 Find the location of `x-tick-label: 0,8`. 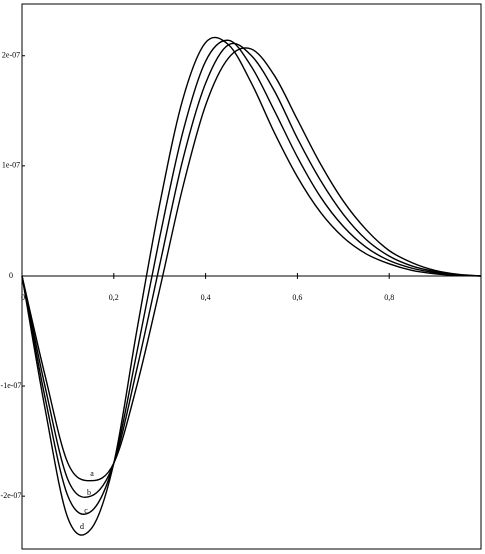

x-tick-label: 0,8 is located at coordinates (389, 297).